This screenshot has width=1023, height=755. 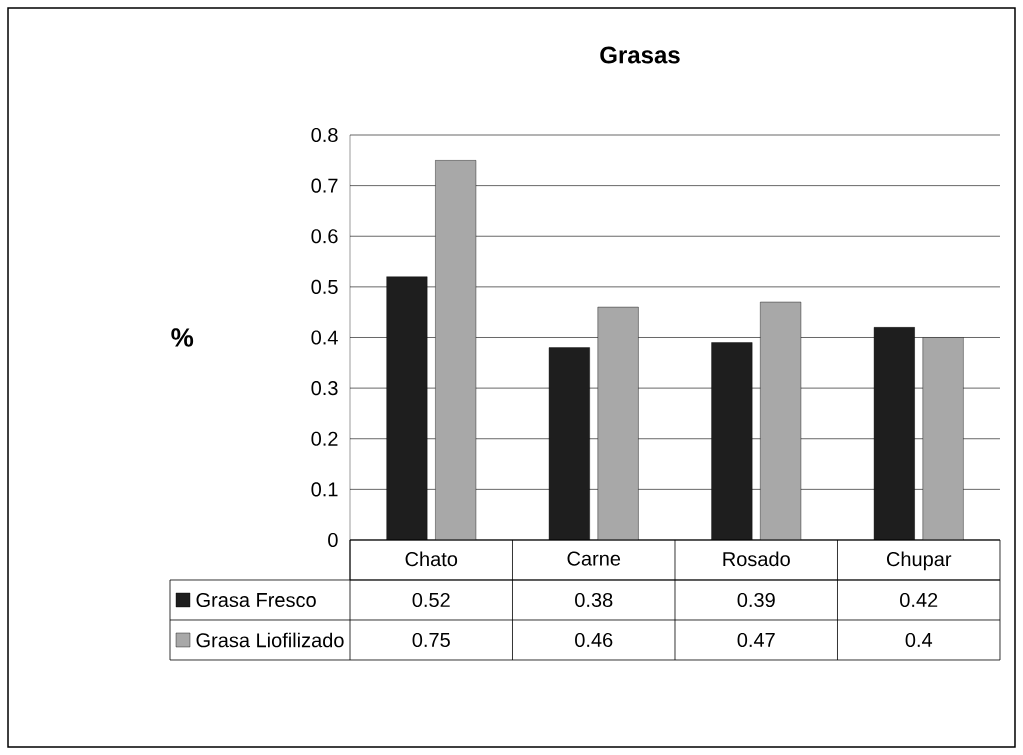 What do you see at coordinates (324, 236) in the screenshot?
I see `y-tick-label: 0.6` at bounding box center [324, 236].